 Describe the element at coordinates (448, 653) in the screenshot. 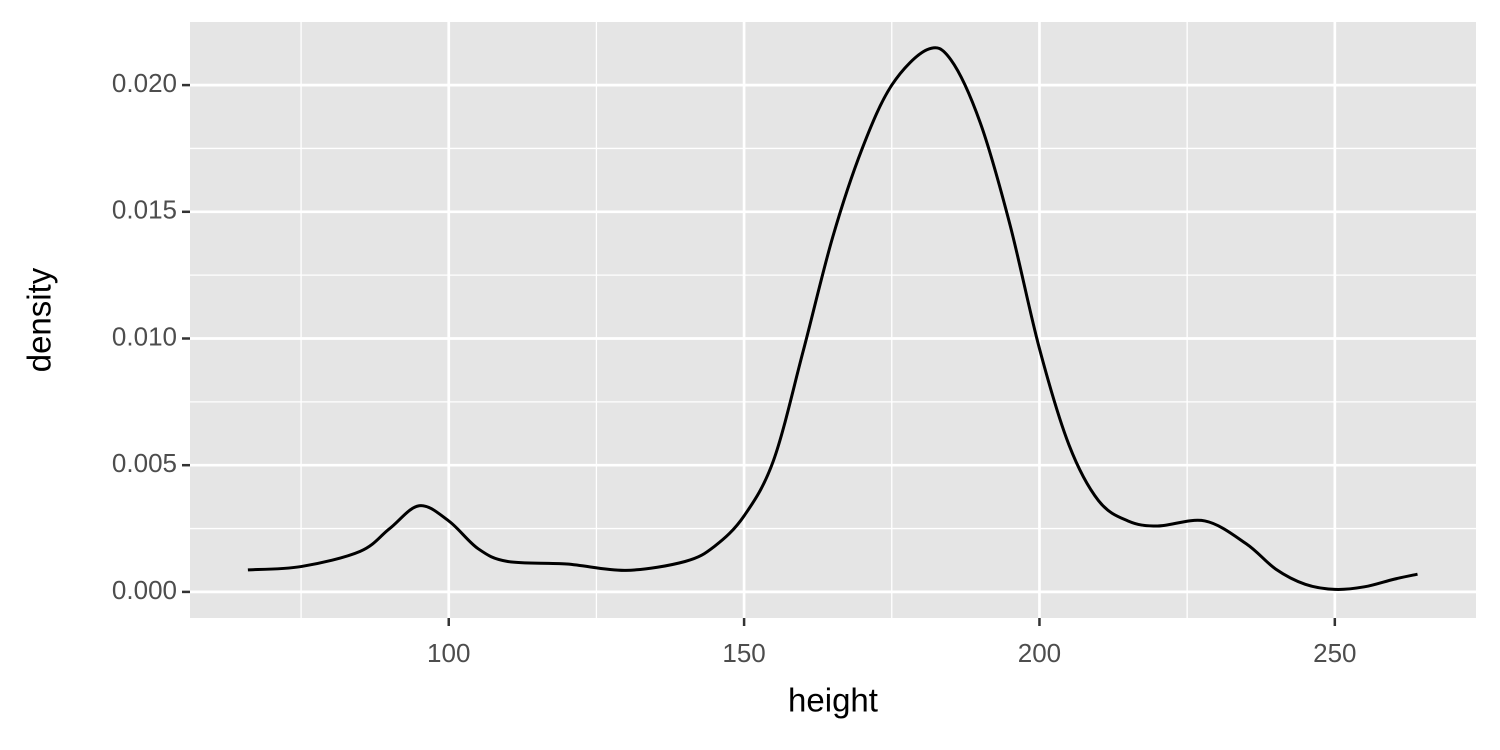

I see `x-tick-label: 100` at that location.